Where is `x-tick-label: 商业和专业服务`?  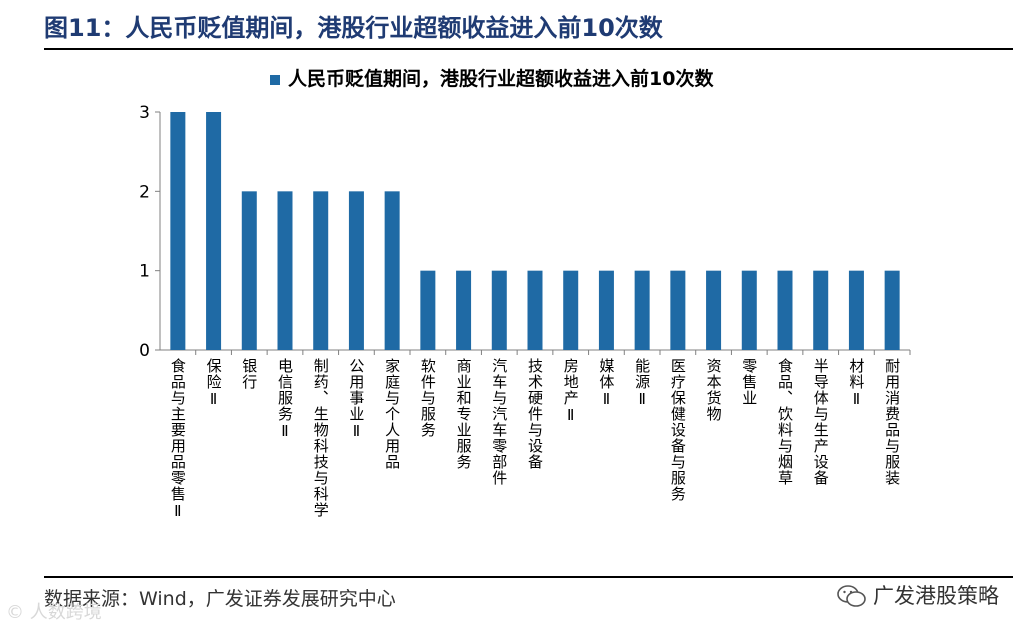
x-tick-label: 商业和专业服务 is located at coordinates (464, 414).